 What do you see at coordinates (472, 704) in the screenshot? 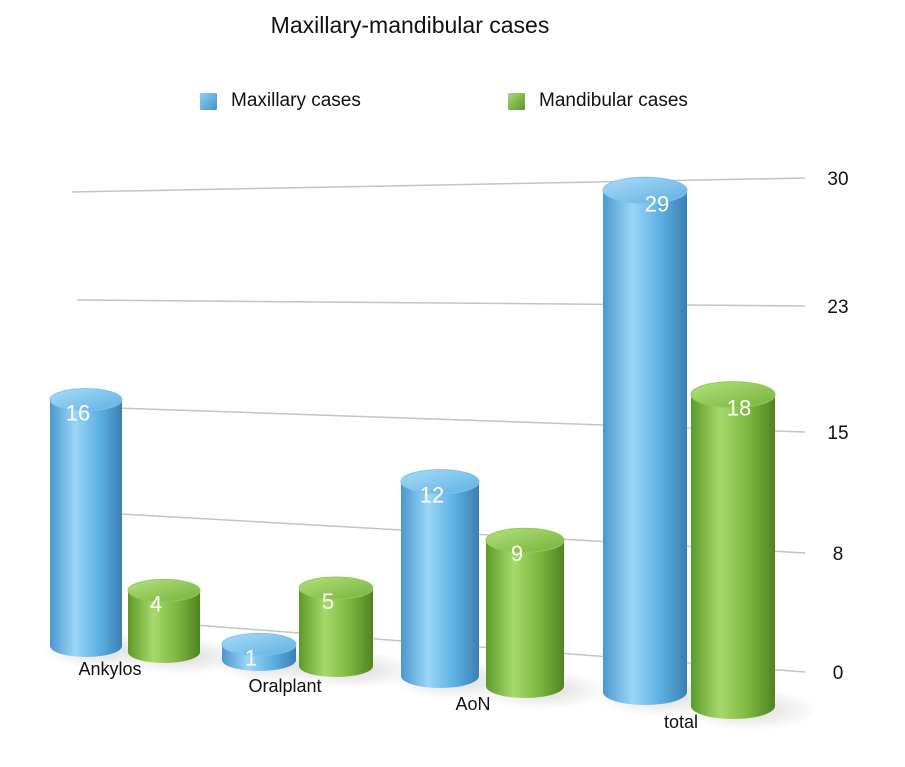
I see `category-label: AoN` at bounding box center [472, 704].